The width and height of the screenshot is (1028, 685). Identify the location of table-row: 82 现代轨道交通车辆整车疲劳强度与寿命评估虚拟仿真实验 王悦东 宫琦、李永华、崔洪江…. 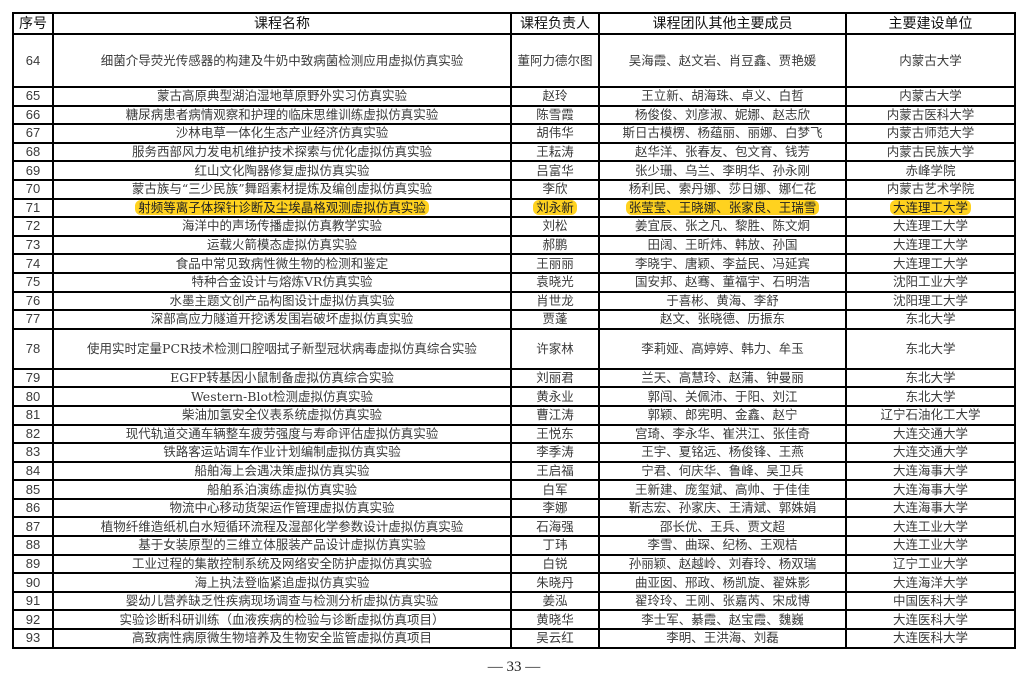
(514, 434).